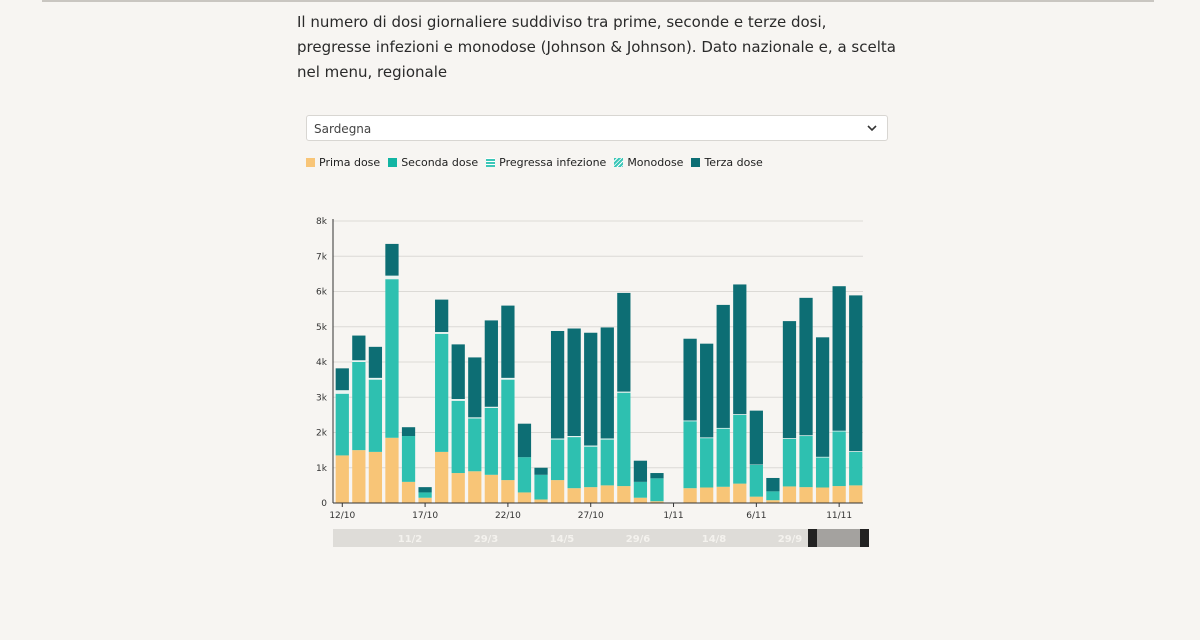  Describe the element at coordinates (553, 162) in the screenshot. I see `legend-label: Pregressa infezione` at that location.